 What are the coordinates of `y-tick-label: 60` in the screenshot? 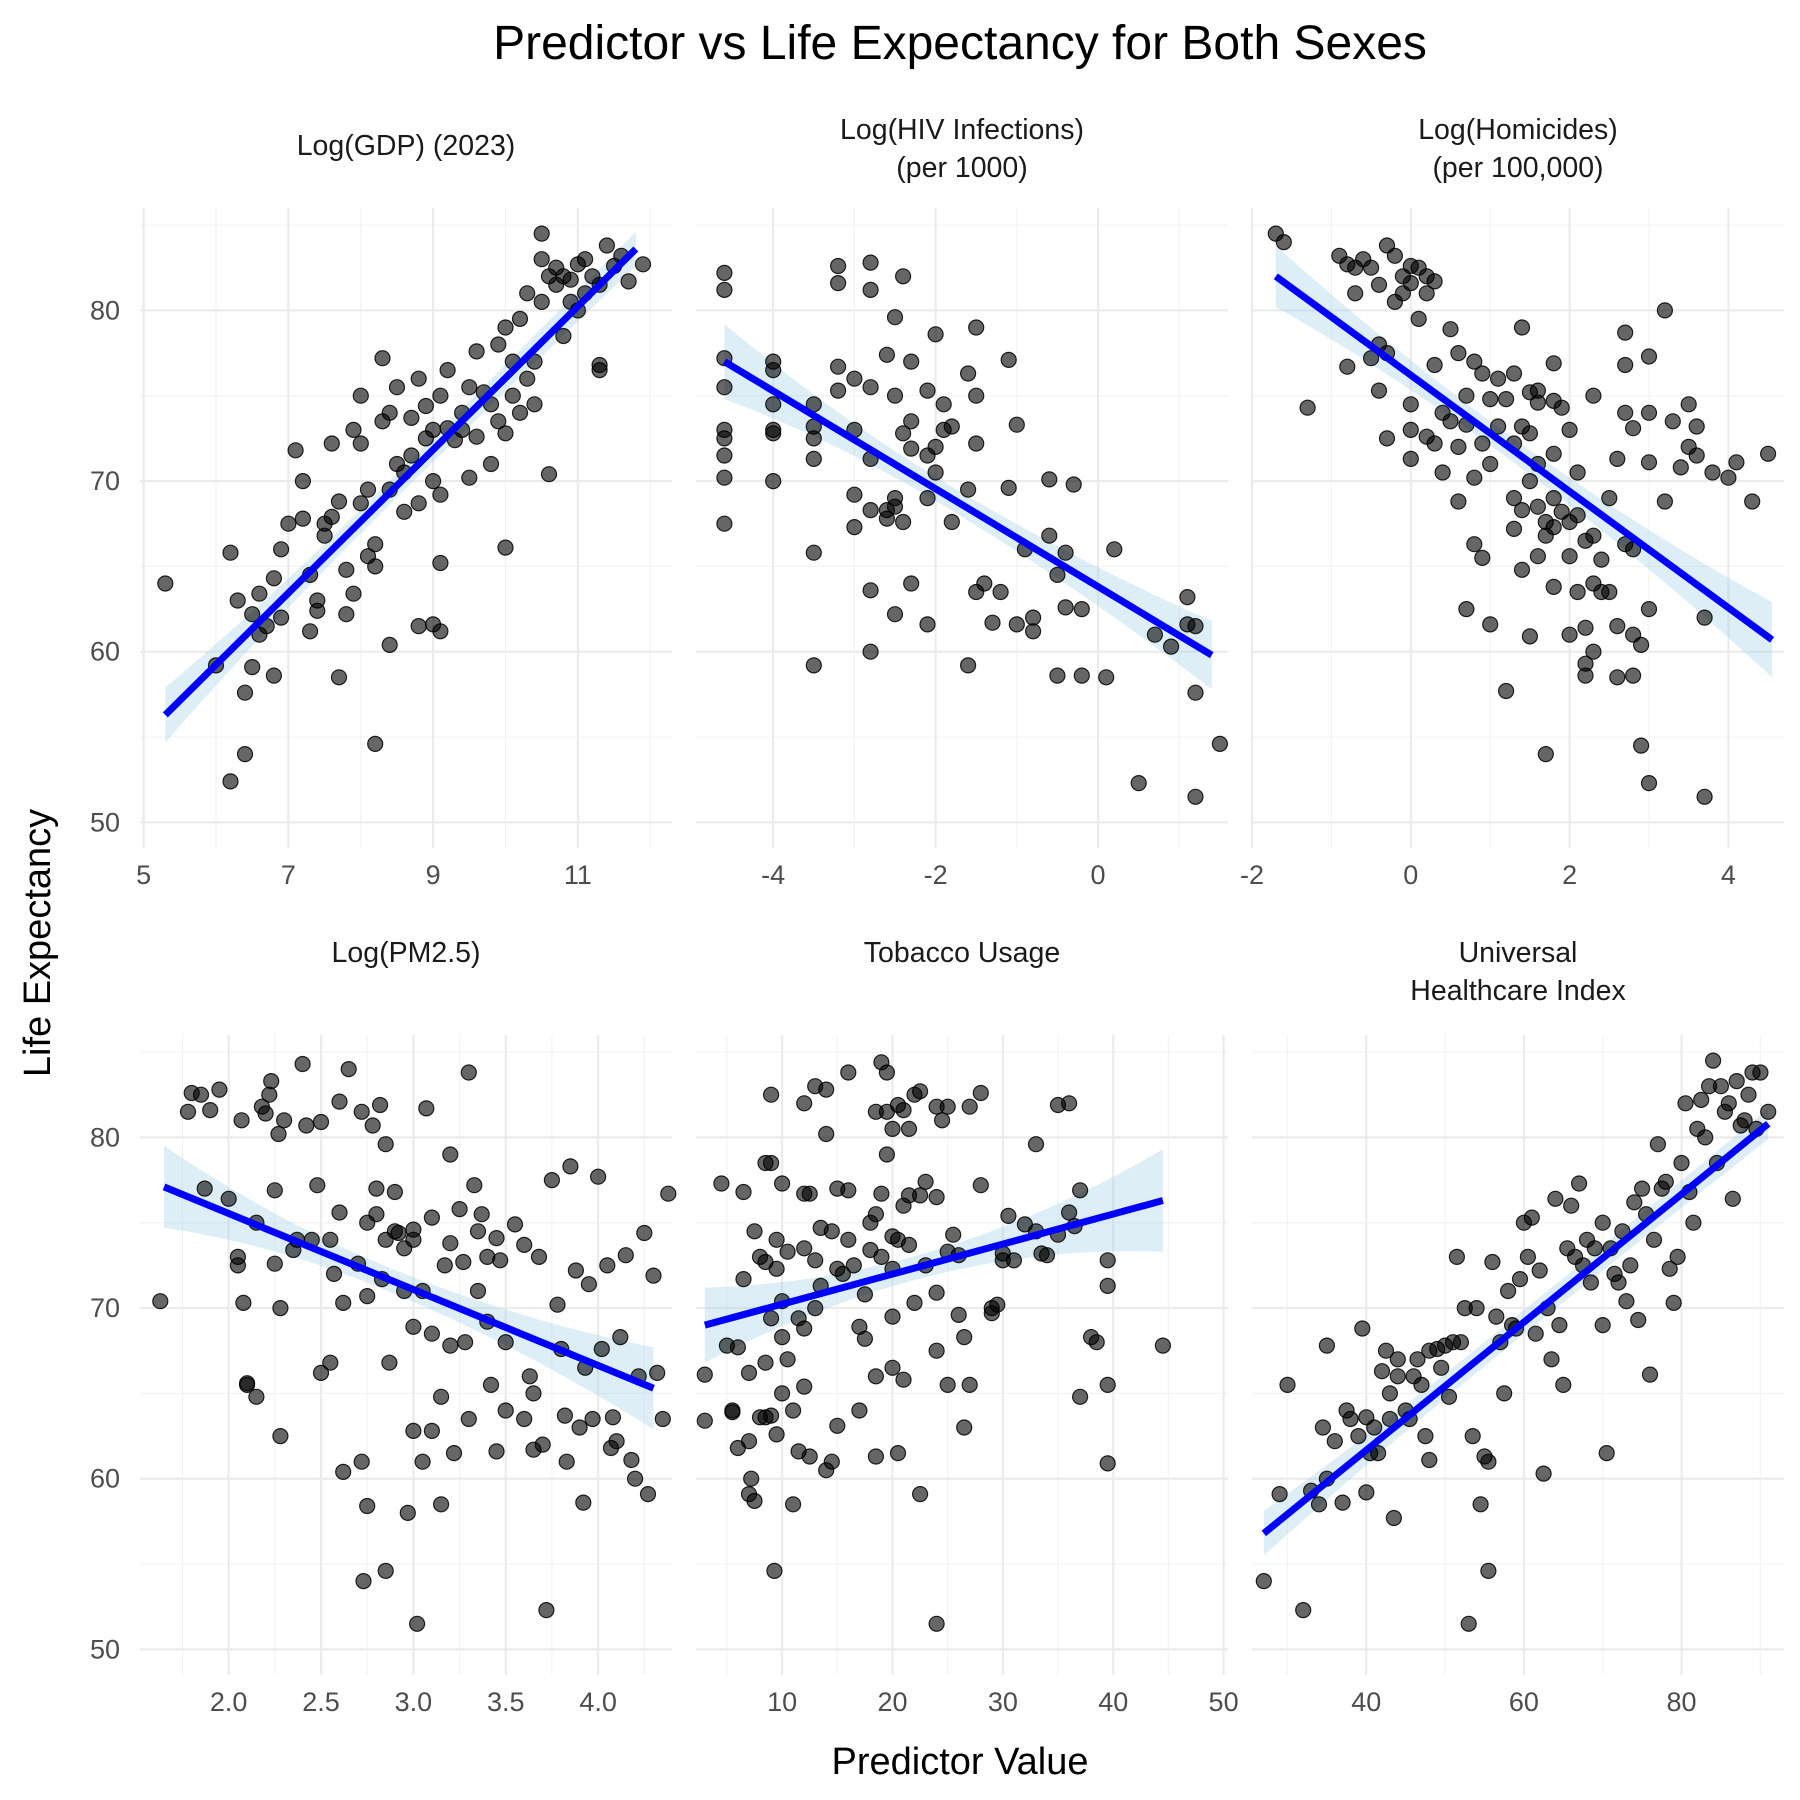 It's located at (105, 652).